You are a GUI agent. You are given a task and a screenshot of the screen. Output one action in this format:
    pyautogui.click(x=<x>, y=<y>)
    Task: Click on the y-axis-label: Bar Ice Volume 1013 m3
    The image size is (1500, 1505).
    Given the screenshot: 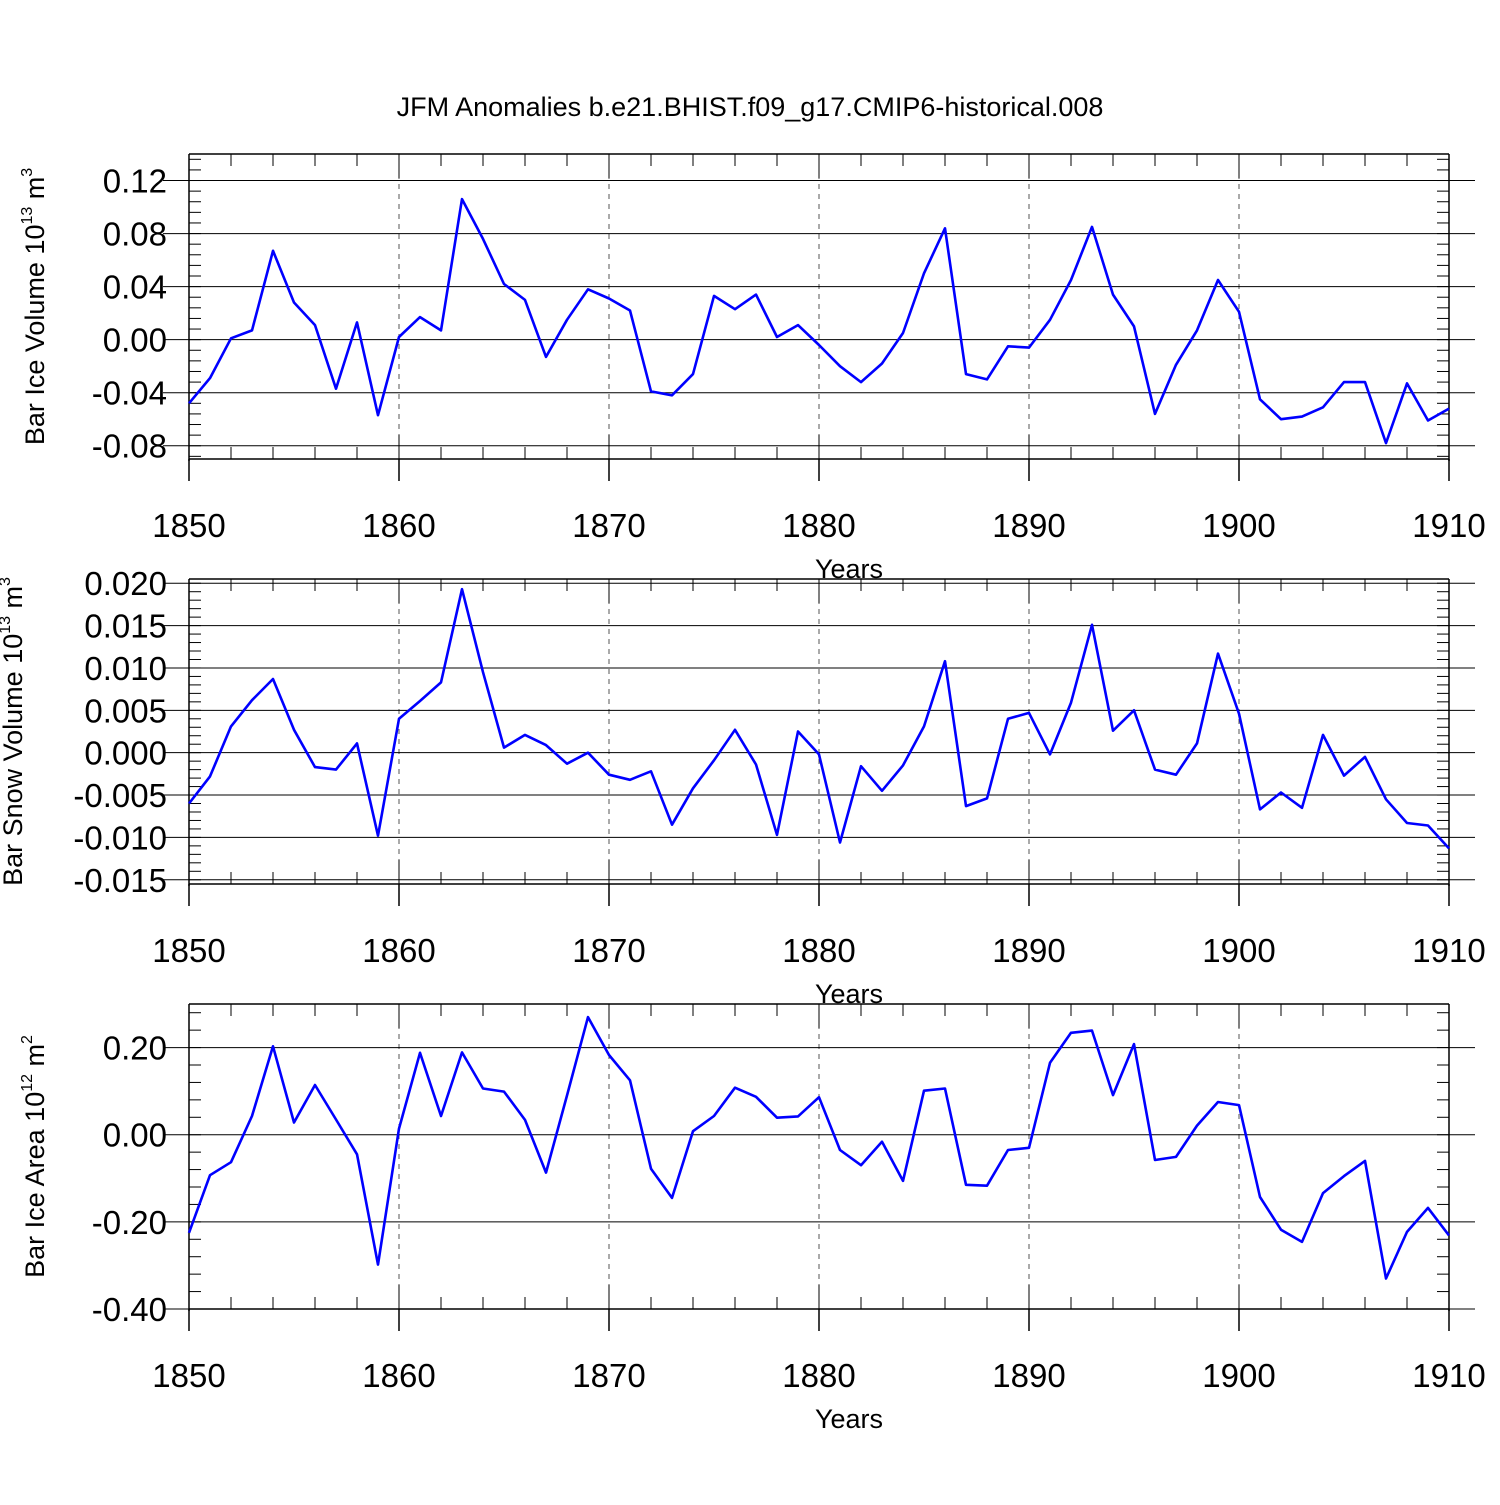 What is the action you would take?
    pyautogui.click(x=34, y=306)
    